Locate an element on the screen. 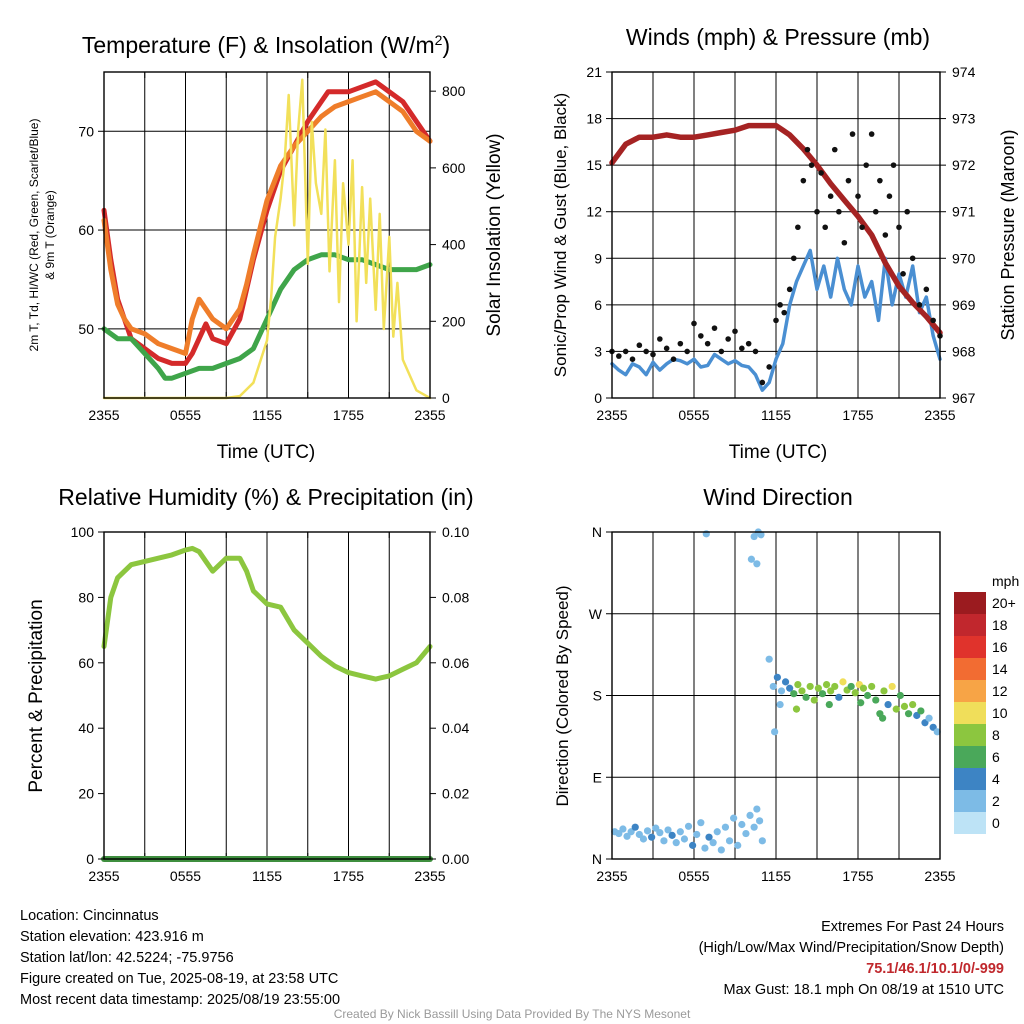 The width and height of the screenshot is (1024, 1024). extremes-title: Extremes For Past 24 Hours is located at coordinates (912, 927).